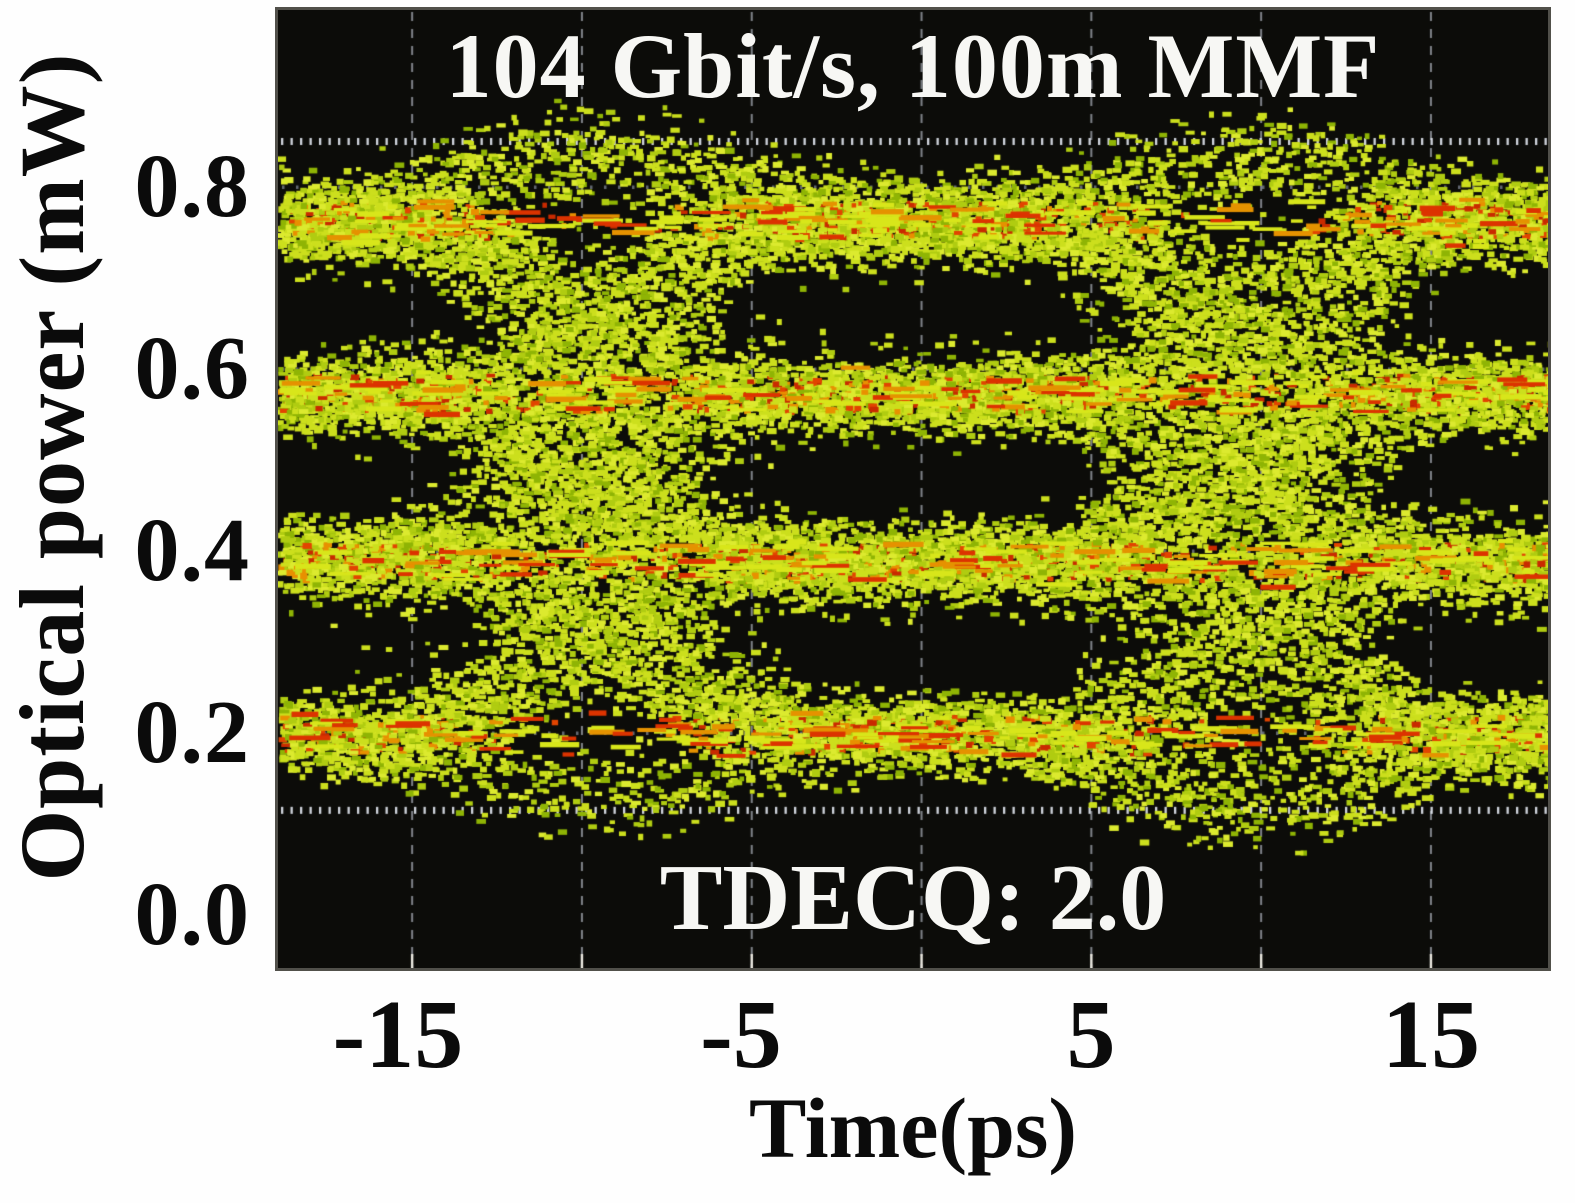 This screenshot has width=1575, height=1203. Describe the element at coordinates (192, 914) in the screenshot. I see `y-tick-label: 0.0` at that location.